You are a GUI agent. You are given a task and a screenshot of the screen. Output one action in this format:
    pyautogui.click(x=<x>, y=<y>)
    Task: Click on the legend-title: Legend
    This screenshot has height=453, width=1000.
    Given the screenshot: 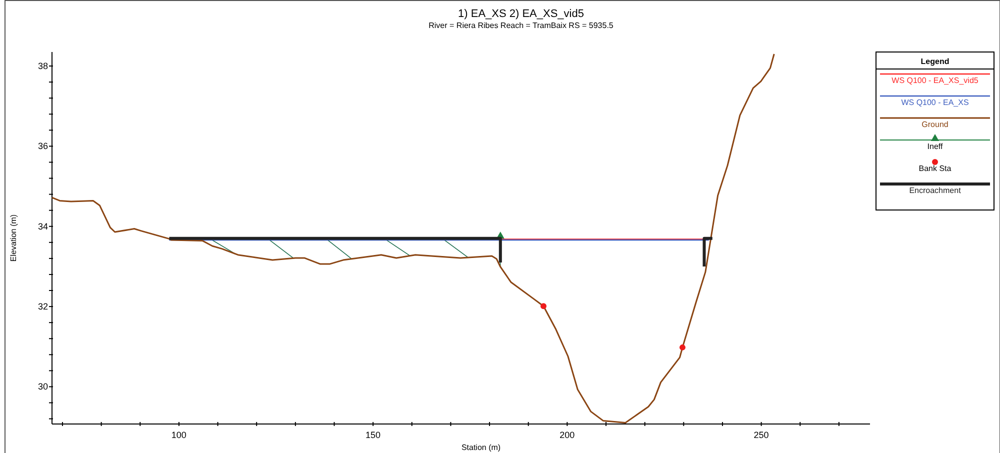 What is the action you would take?
    pyautogui.click(x=935, y=61)
    